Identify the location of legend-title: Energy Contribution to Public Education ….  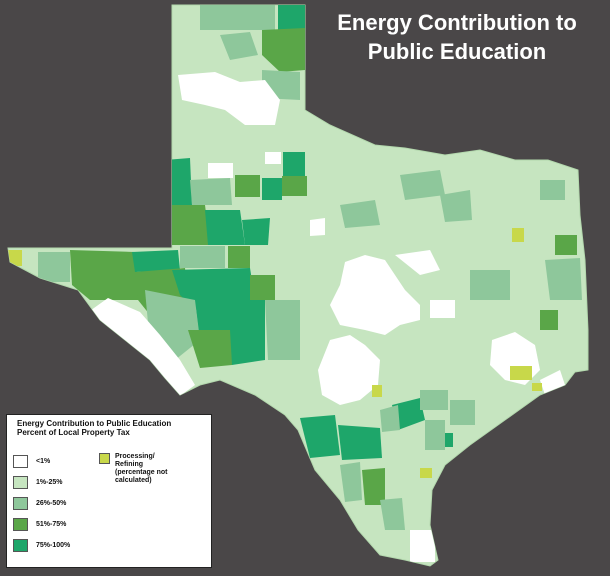
(109, 426).